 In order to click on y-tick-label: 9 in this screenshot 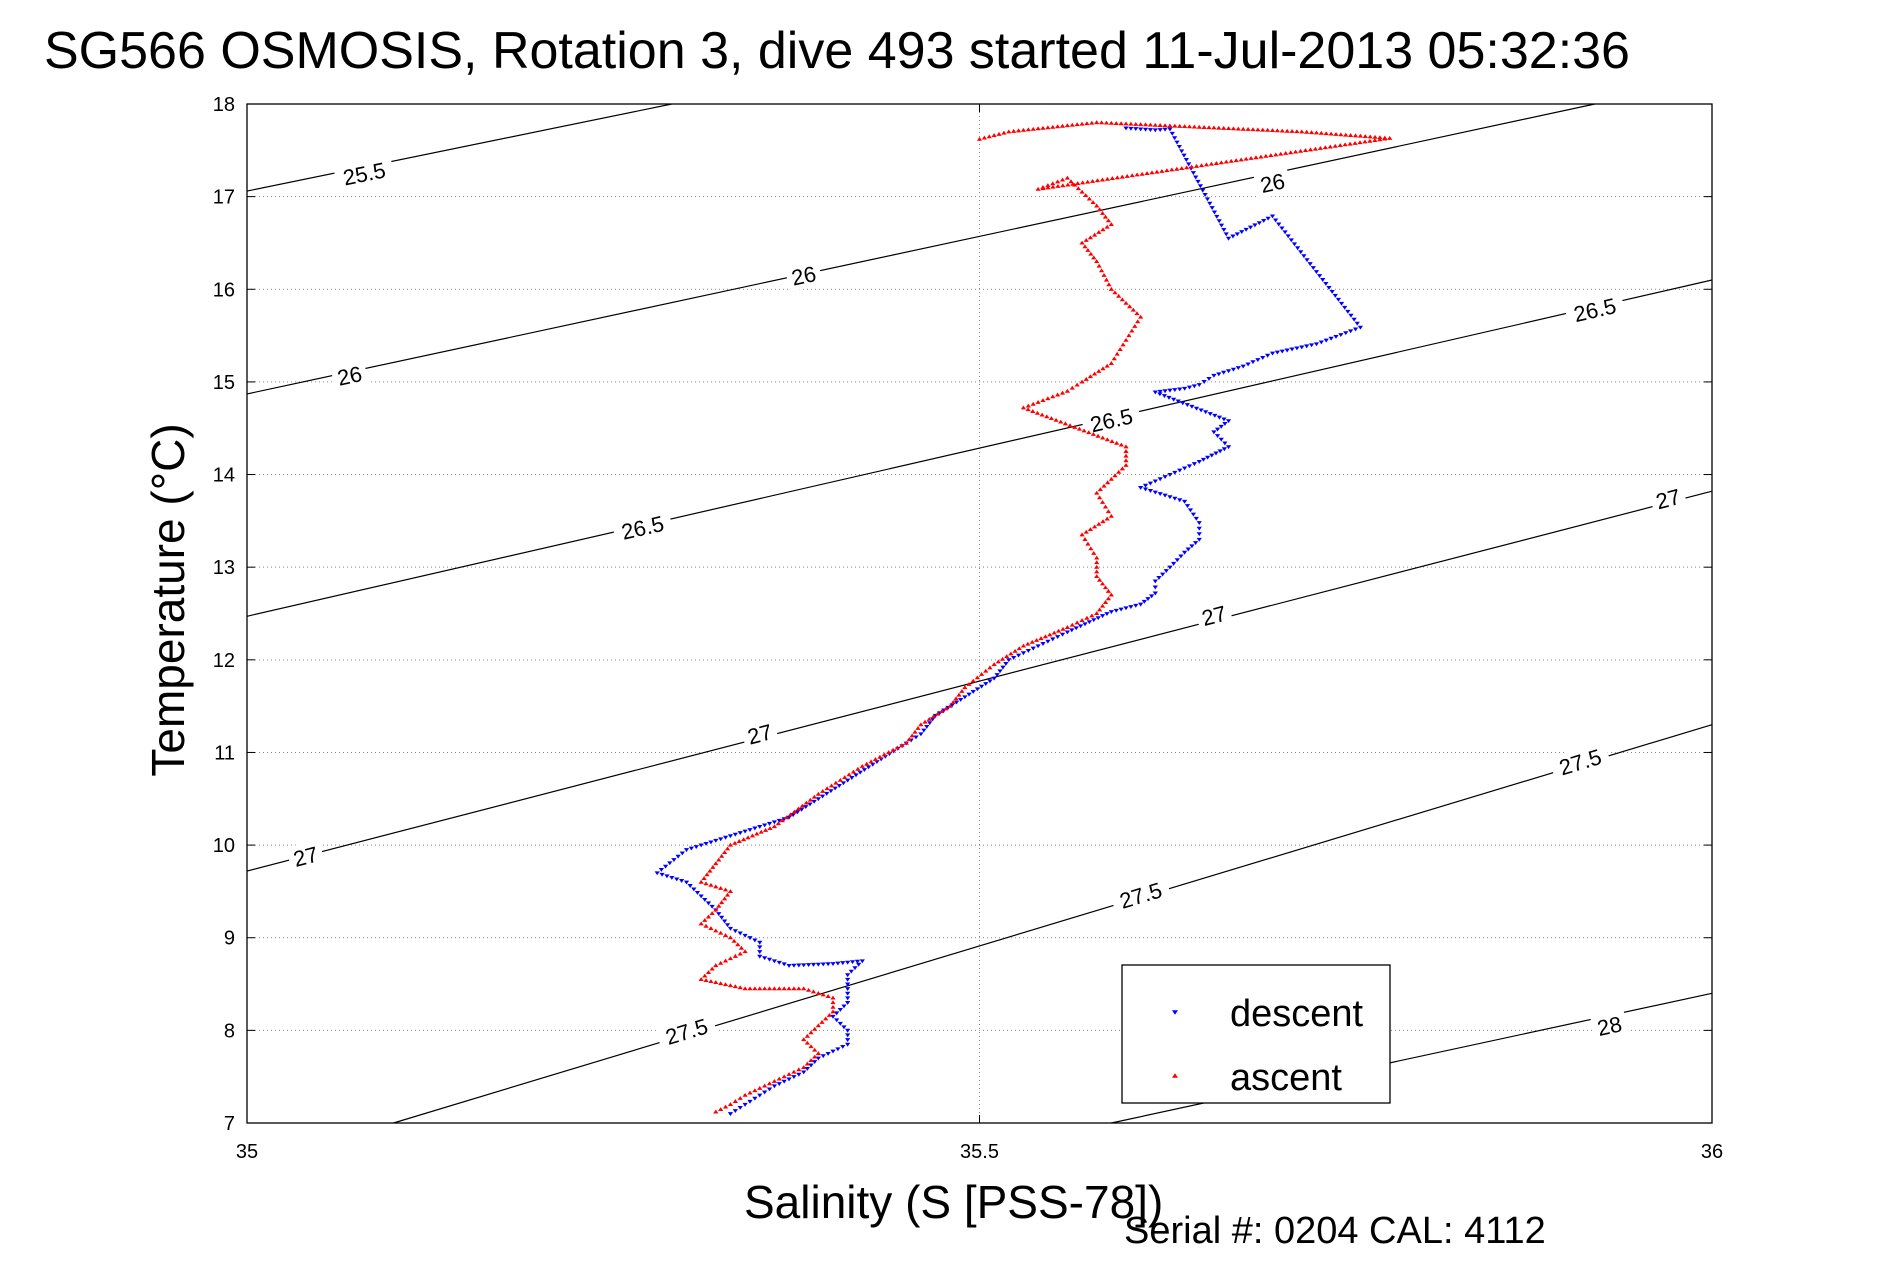, I will do `click(229, 939)`.